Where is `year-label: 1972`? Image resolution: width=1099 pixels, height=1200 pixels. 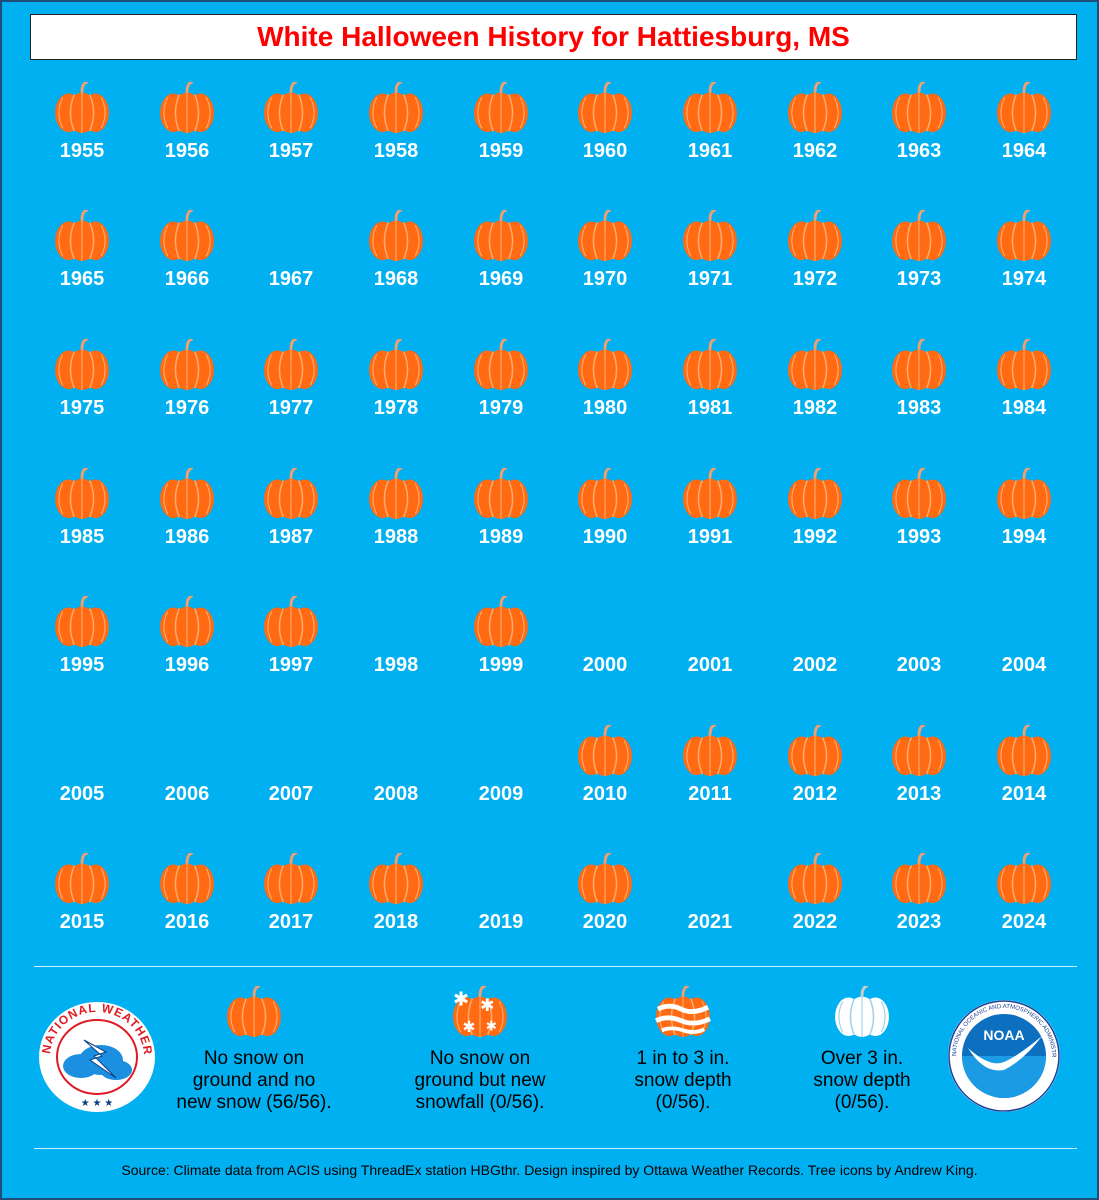
year-label: 1972 is located at coordinates (815, 279).